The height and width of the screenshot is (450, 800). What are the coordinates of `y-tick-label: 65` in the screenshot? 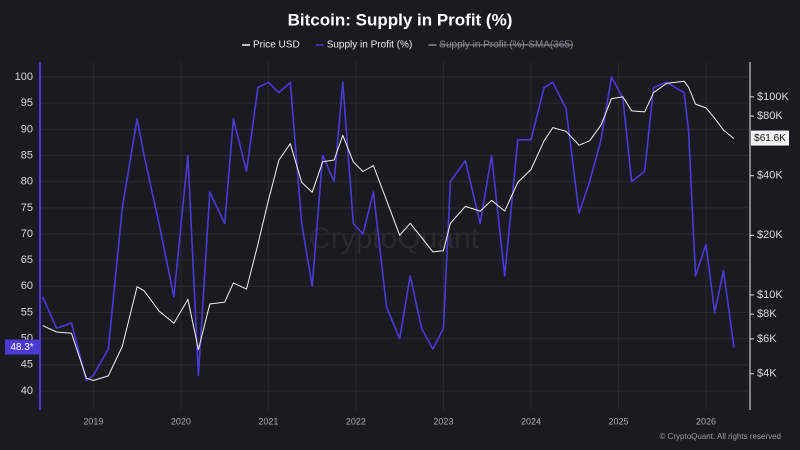 It's located at (27, 260).